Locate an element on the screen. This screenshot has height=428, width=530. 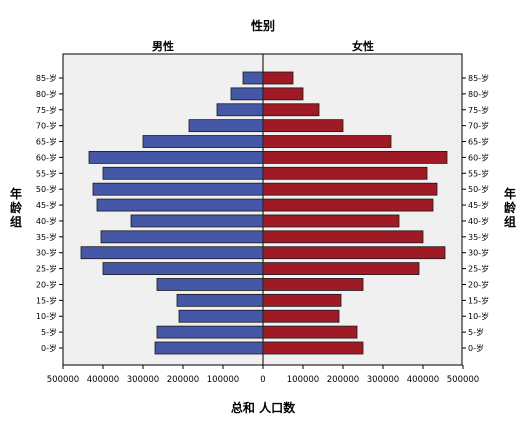
y-tick-label-left-3: 15-岁 is located at coordinates (46, 300).